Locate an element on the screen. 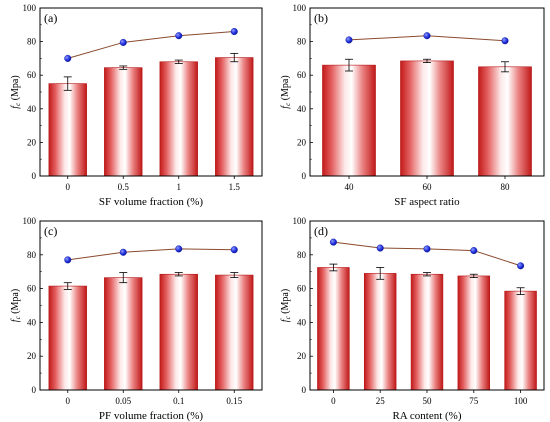  panel-label: (c) is located at coordinates (50, 231).